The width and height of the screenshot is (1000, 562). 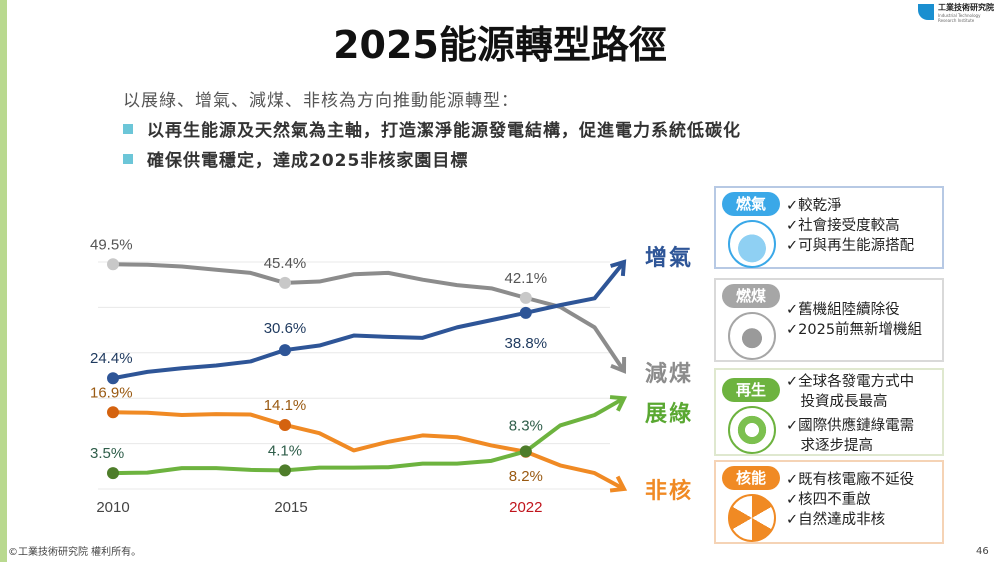 I want to click on panel-item: ✓2025前無新增機組, so click(x=854, y=330).